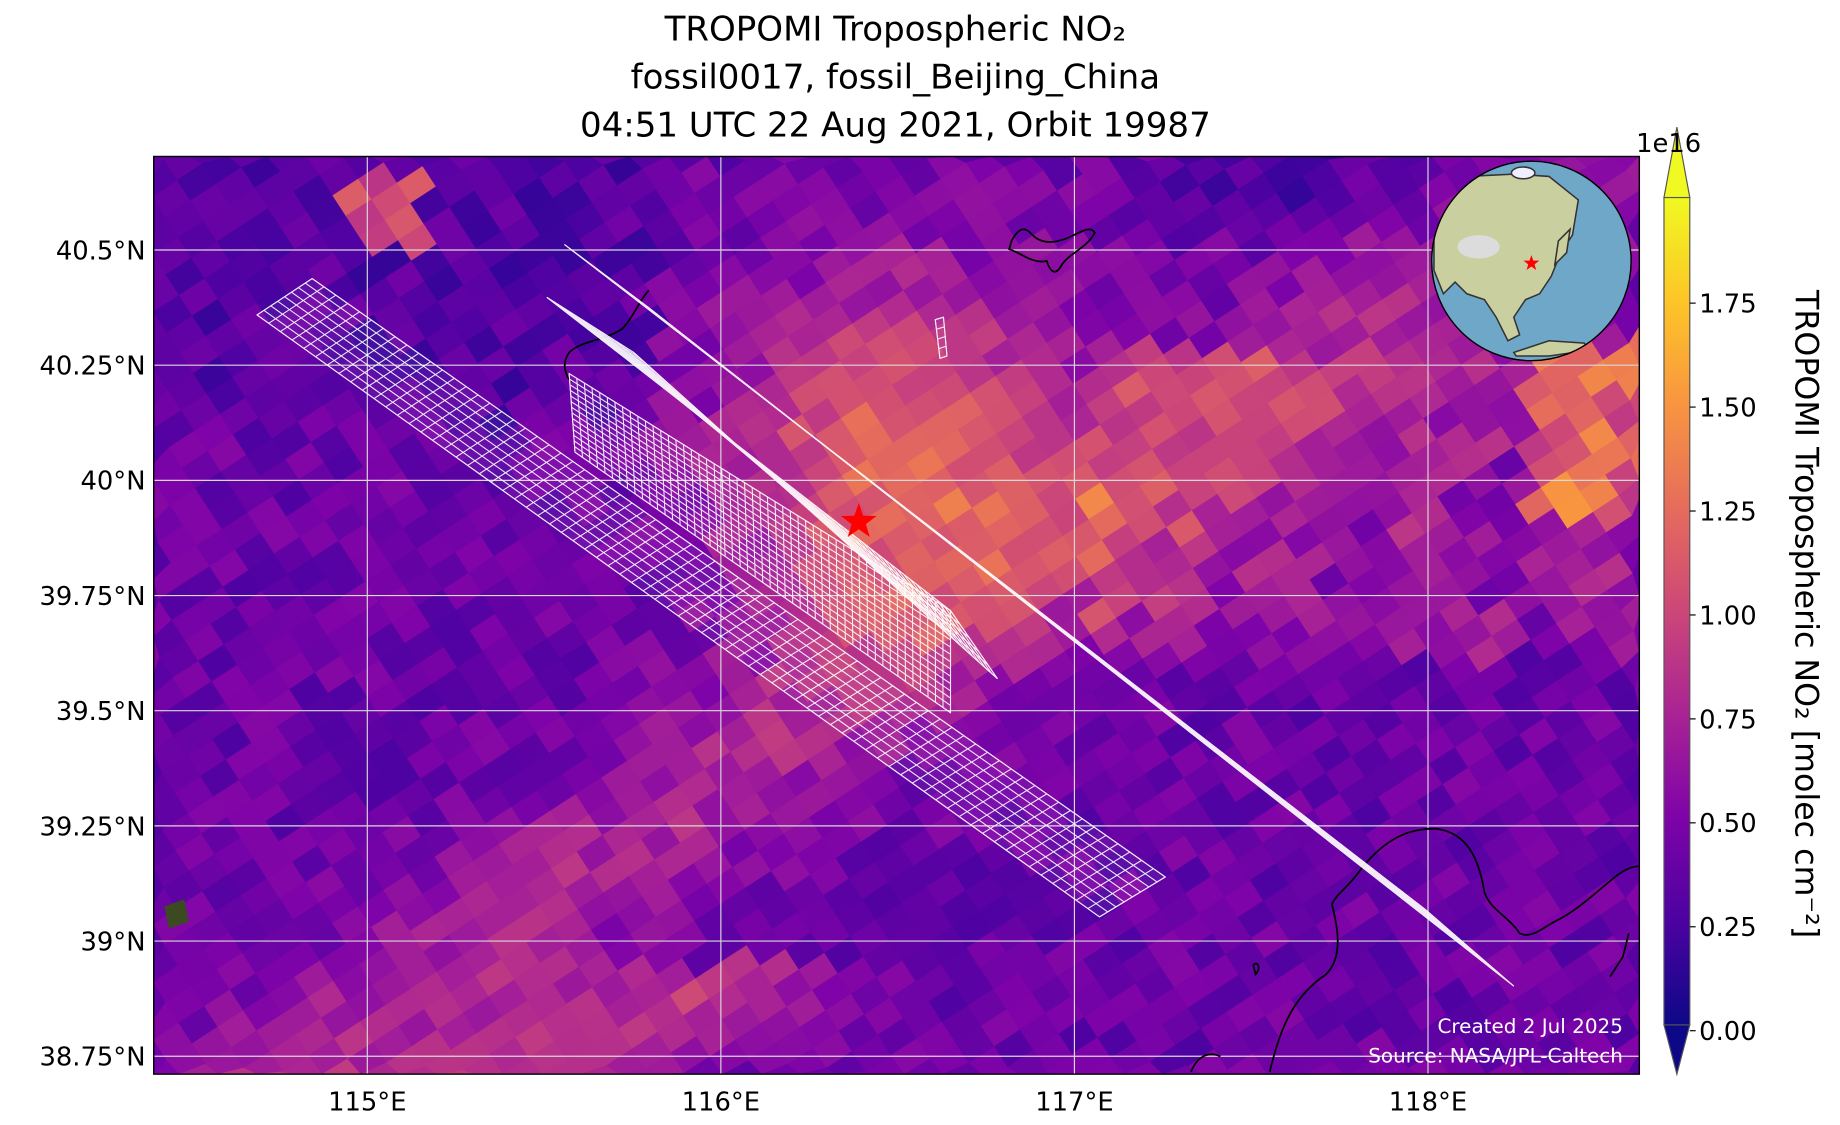 The height and width of the screenshot is (1125, 1840). What do you see at coordinates (1619, 955) in the screenshot?
I see `coastline-island` at bounding box center [1619, 955].